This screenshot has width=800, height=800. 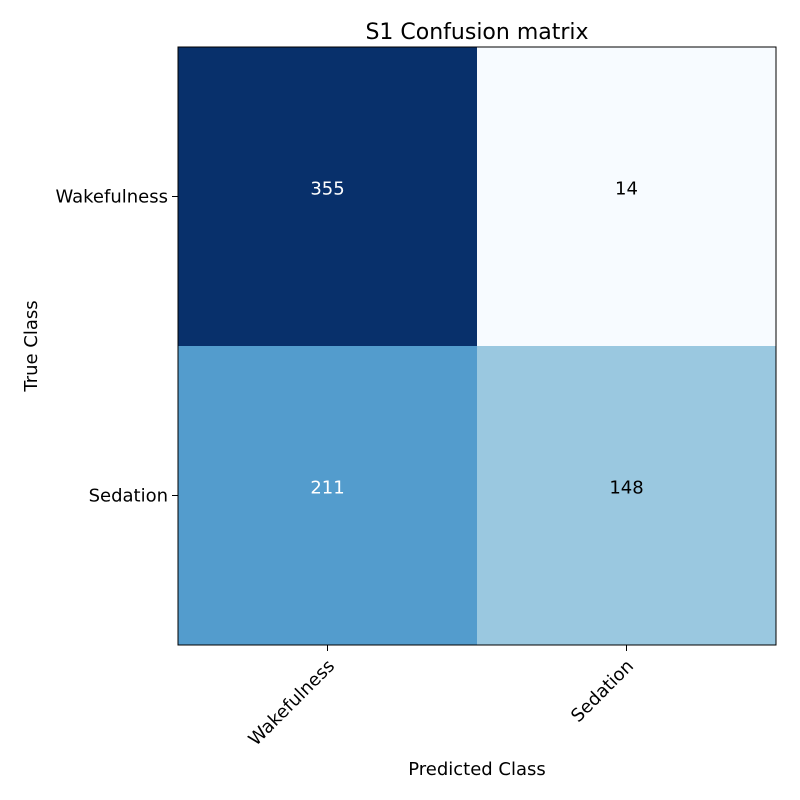 I want to click on cell-value-label: 211, so click(x=327, y=488).